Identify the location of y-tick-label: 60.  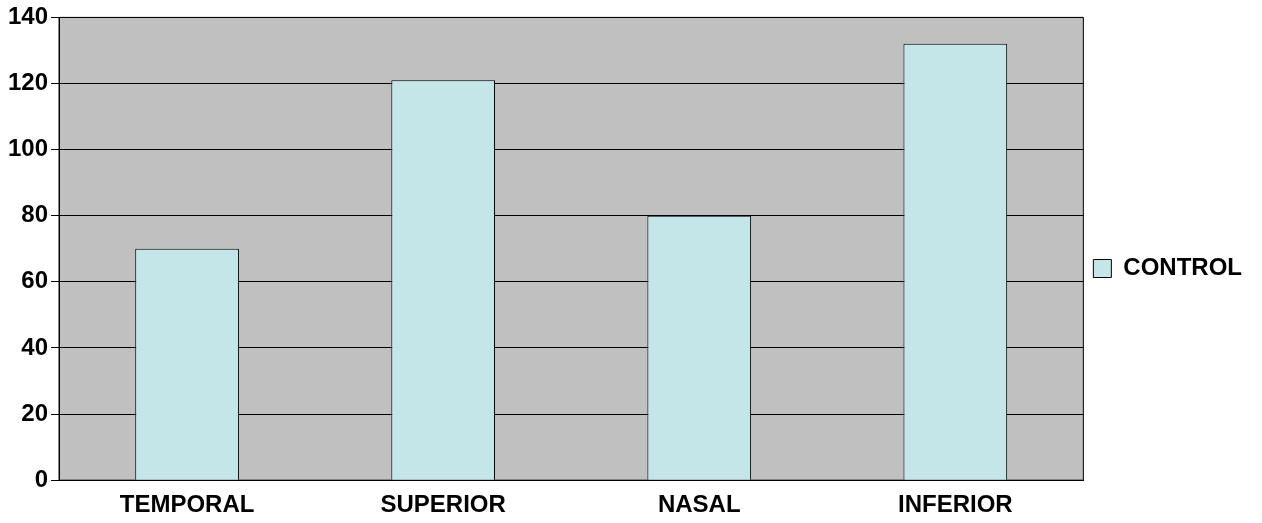
(35, 280).